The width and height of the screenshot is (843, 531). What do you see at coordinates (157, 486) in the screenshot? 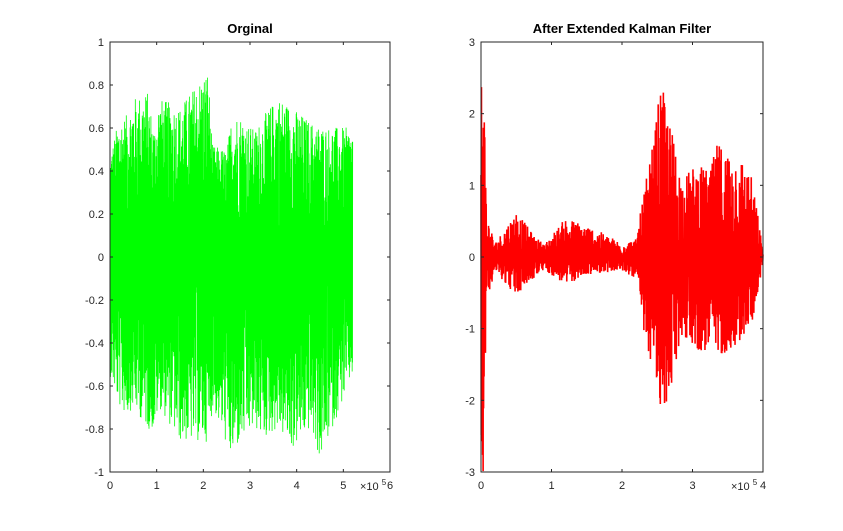
I see `original-x-tick-label: 1` at bounding box center [157, 486].